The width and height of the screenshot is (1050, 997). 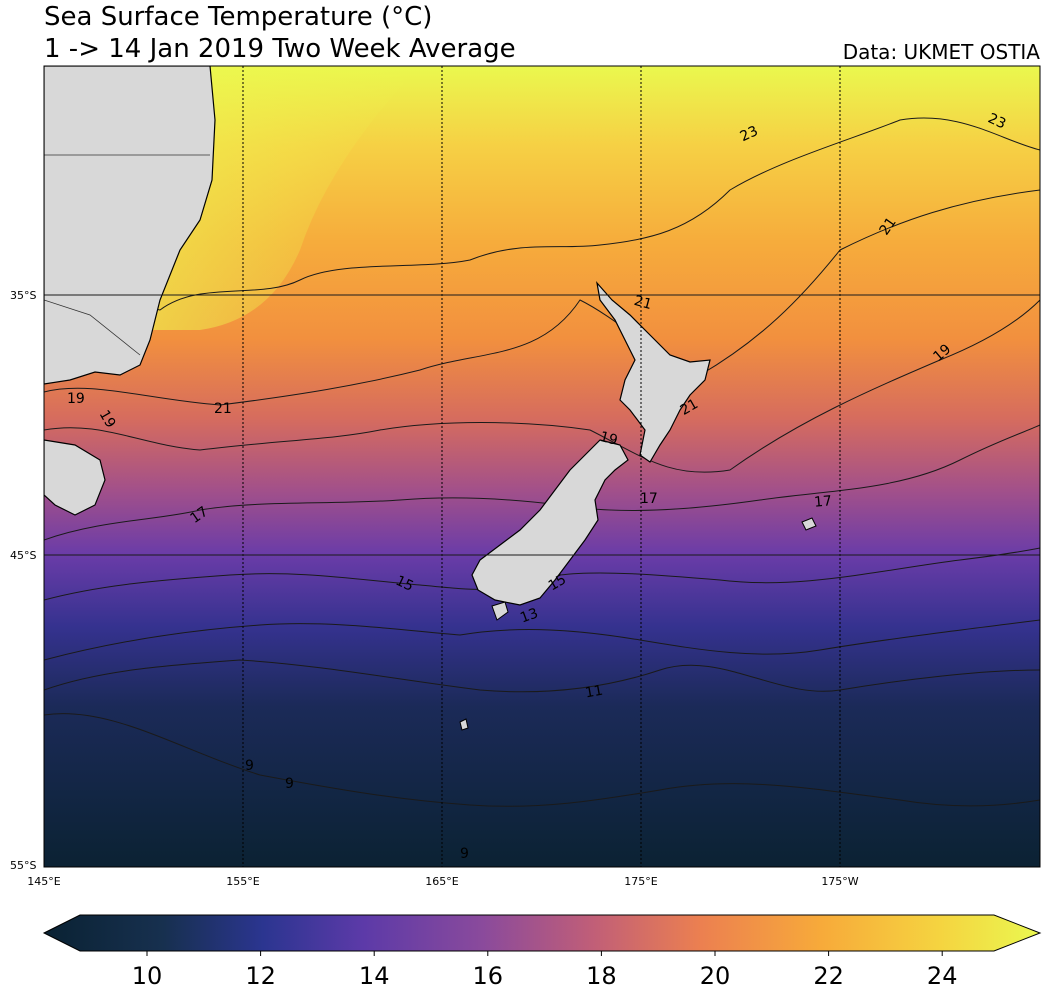 What do you see at coordinates (653, 372) in the screenshot?
I see `nz-north-island` at bounding box center [653, 372].